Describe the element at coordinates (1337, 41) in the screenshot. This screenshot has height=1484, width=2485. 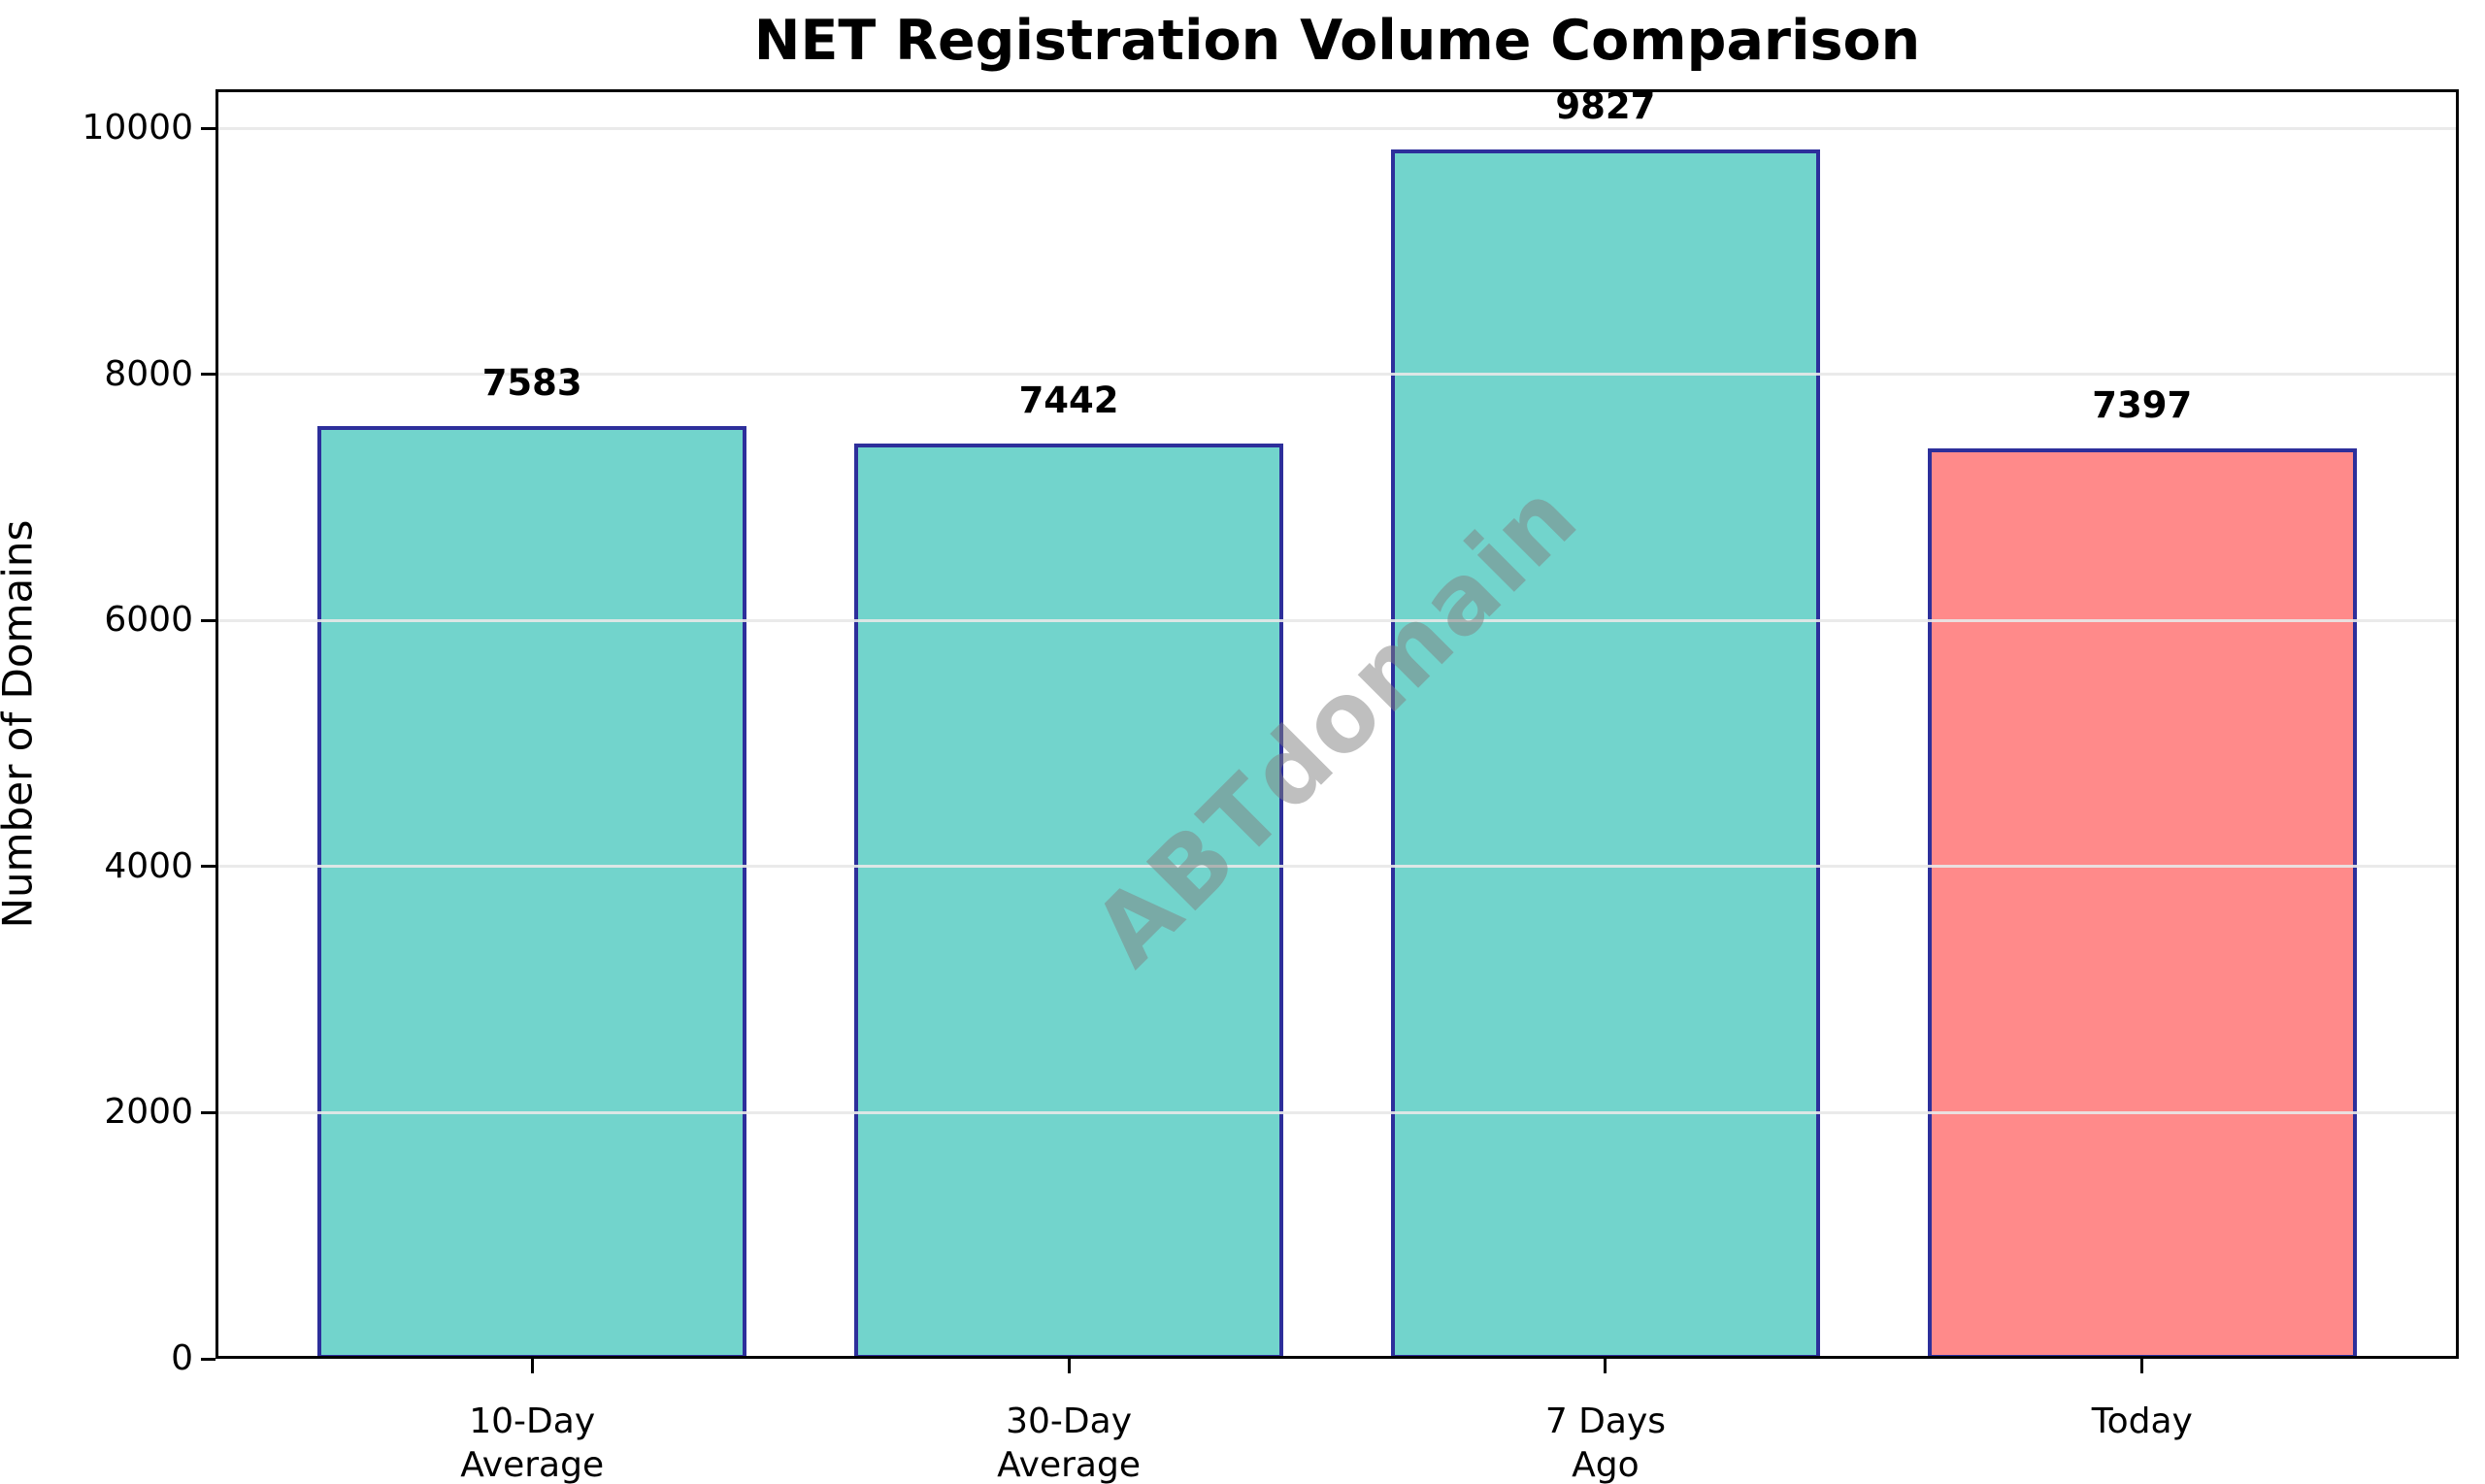
I see `chart-title: NET Registration Volume Comparison` at that location.